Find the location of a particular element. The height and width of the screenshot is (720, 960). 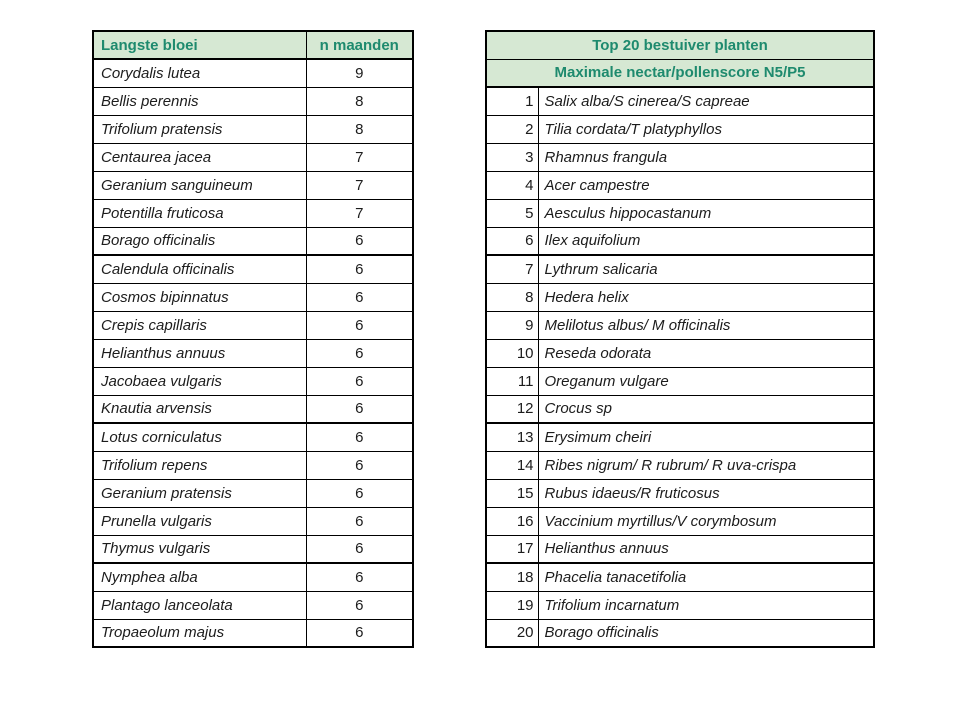

table-row: Calendula officinalis 6 is located at coordinates (253, 269).